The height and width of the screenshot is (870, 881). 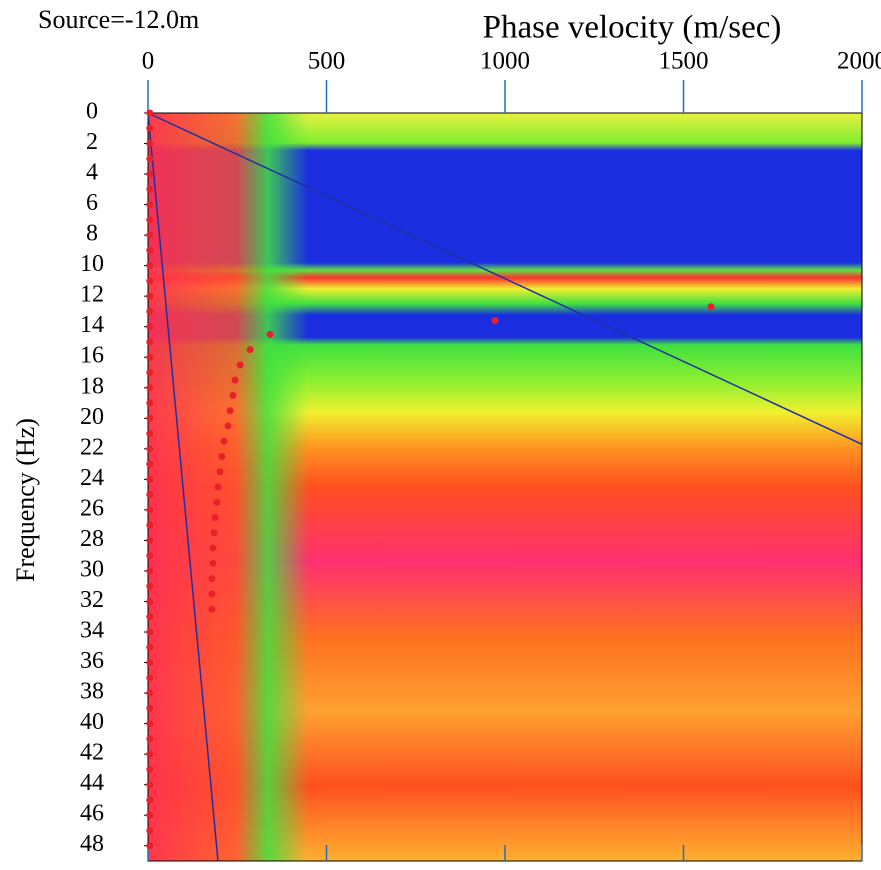 What do you see at coordinates (327, 61) in the screenshot?
I see `x-tick-label: 500` at bounding box center [327, 61].